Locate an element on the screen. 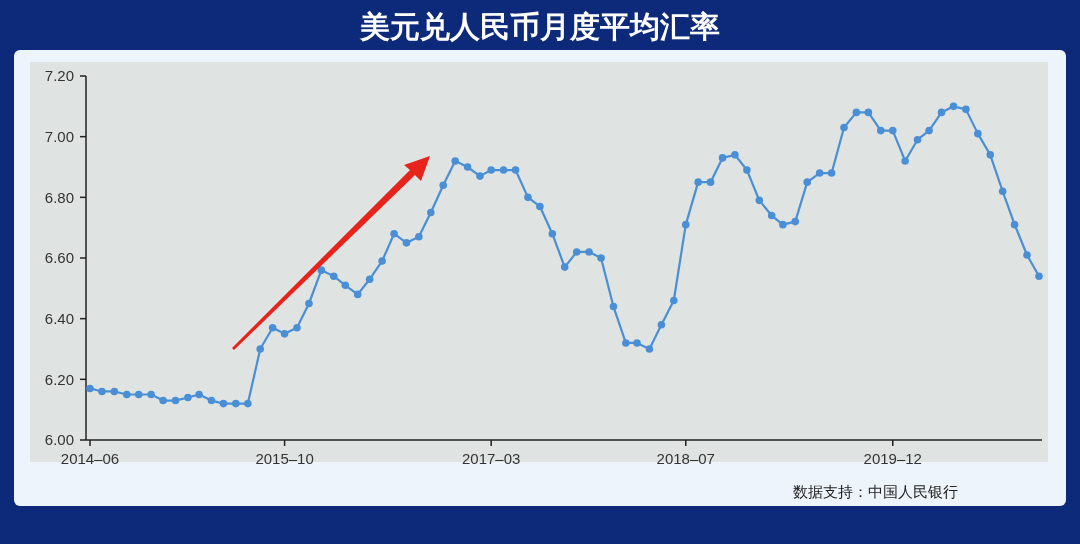 The width and height of the screenshot is (1080, 544). text: 数据支持：中国人民银行 is located at coordinates (875, 491).